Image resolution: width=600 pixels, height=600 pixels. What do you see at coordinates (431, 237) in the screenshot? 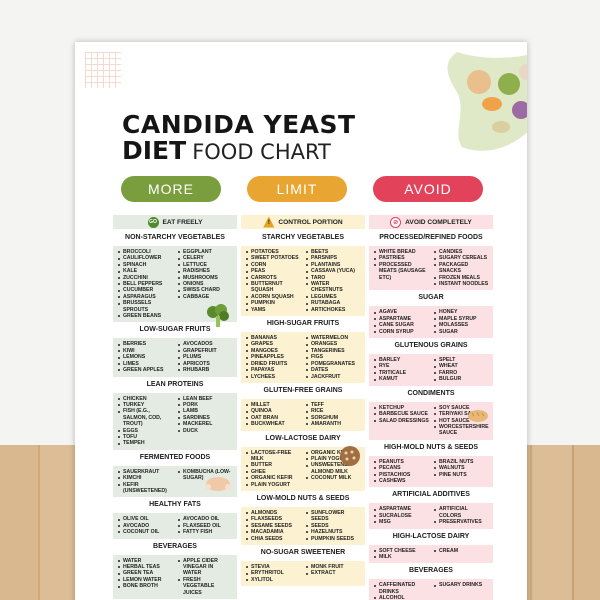
I see `section-title: PROCESSED/REFINED FOODS` at bounding box center [431, 237].